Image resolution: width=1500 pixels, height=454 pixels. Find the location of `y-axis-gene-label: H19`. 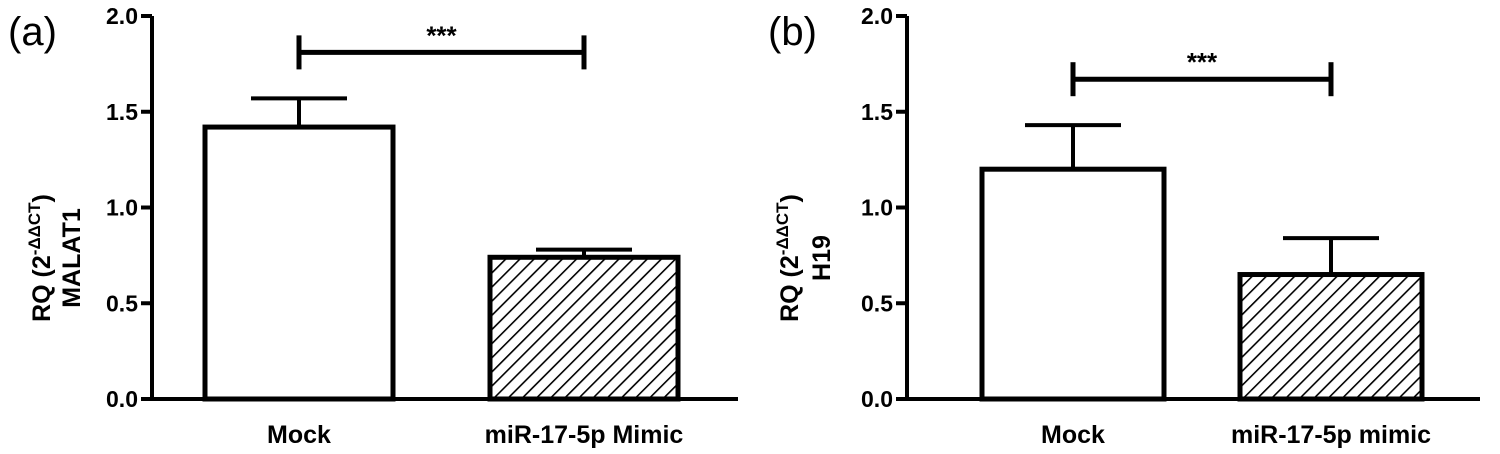

y-axis-gene-label: H19 is located at coordinates (822, 258).